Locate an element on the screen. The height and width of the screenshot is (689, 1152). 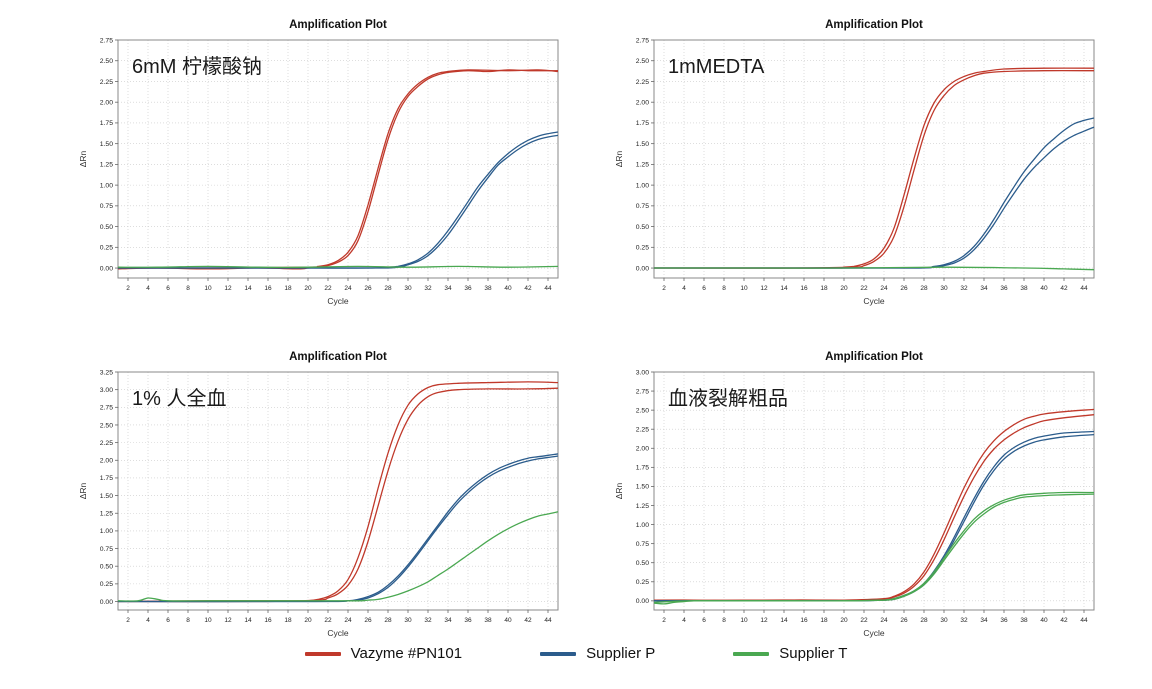
x-tick-label: 26 is located at coordinates (904, 288).